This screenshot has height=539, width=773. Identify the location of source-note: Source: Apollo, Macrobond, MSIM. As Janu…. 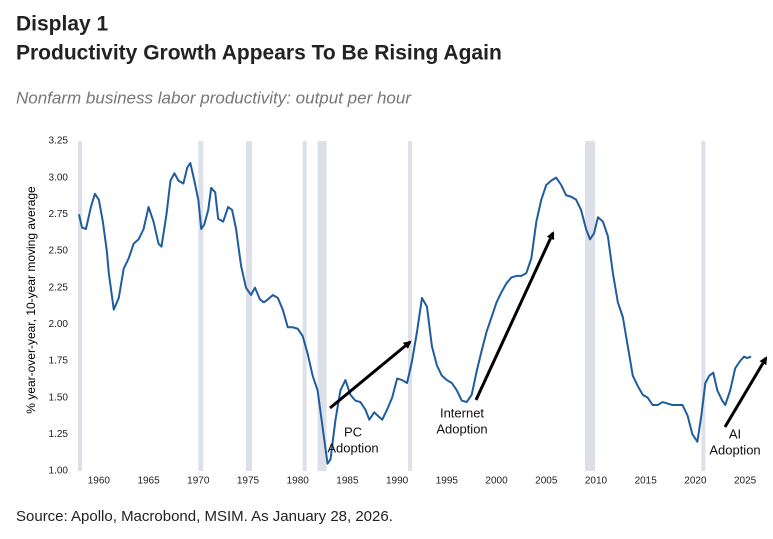
(204, 516).